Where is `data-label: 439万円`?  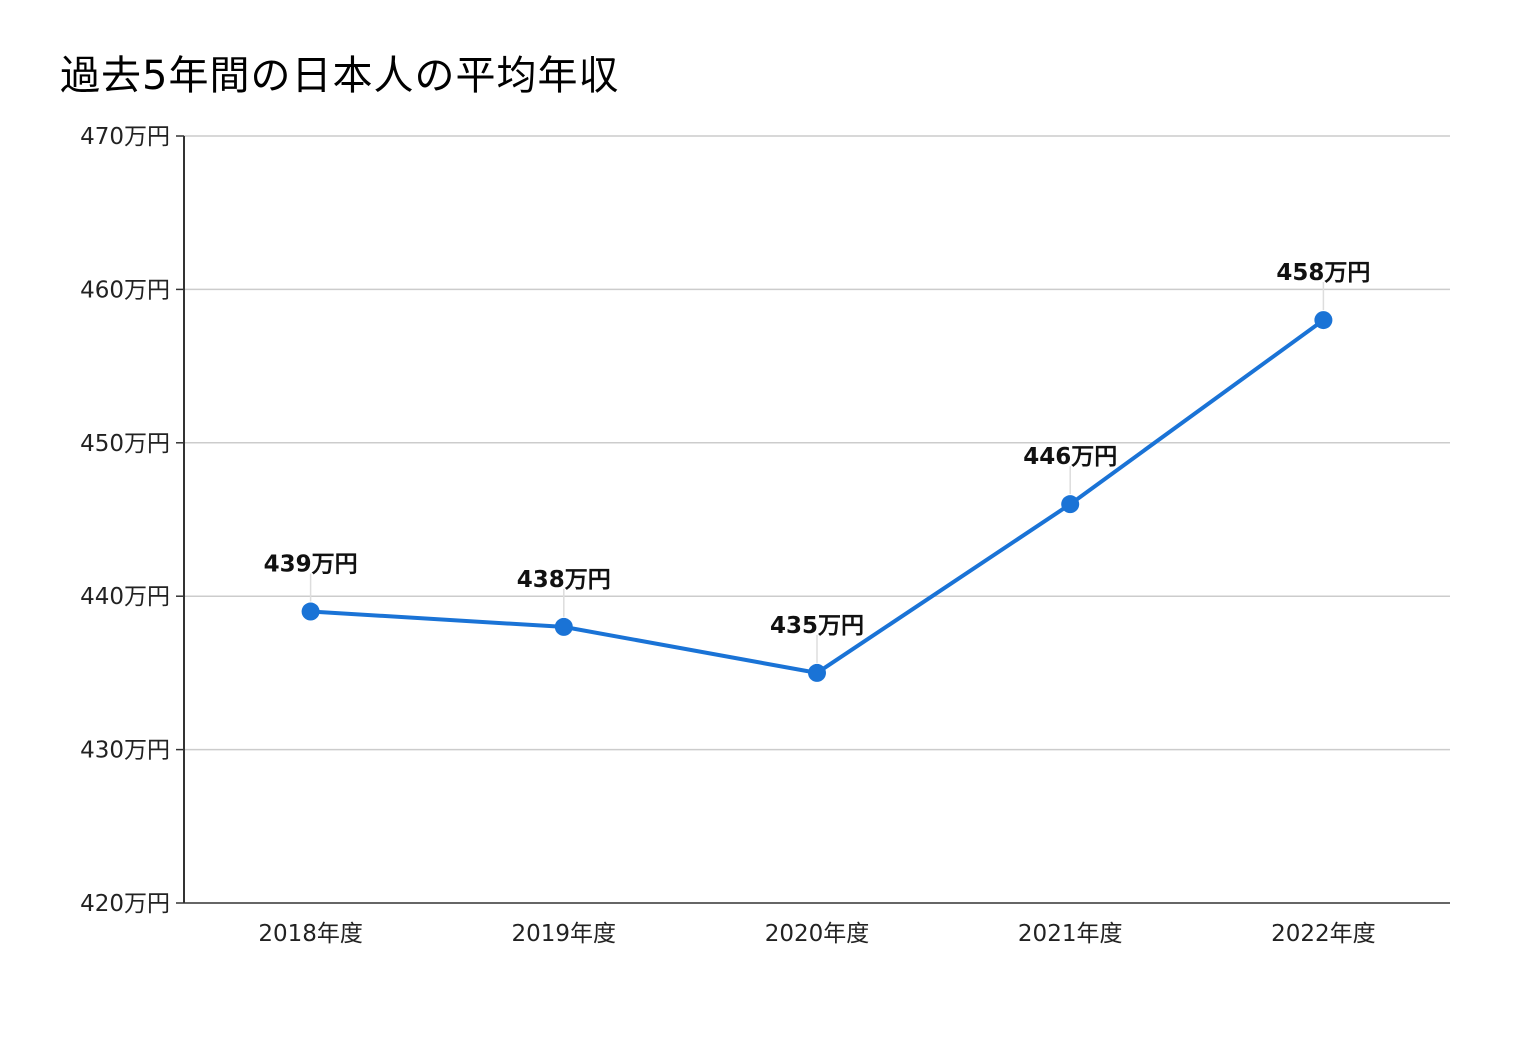 data-label: 439万円 is located at coordinates (311, 565).